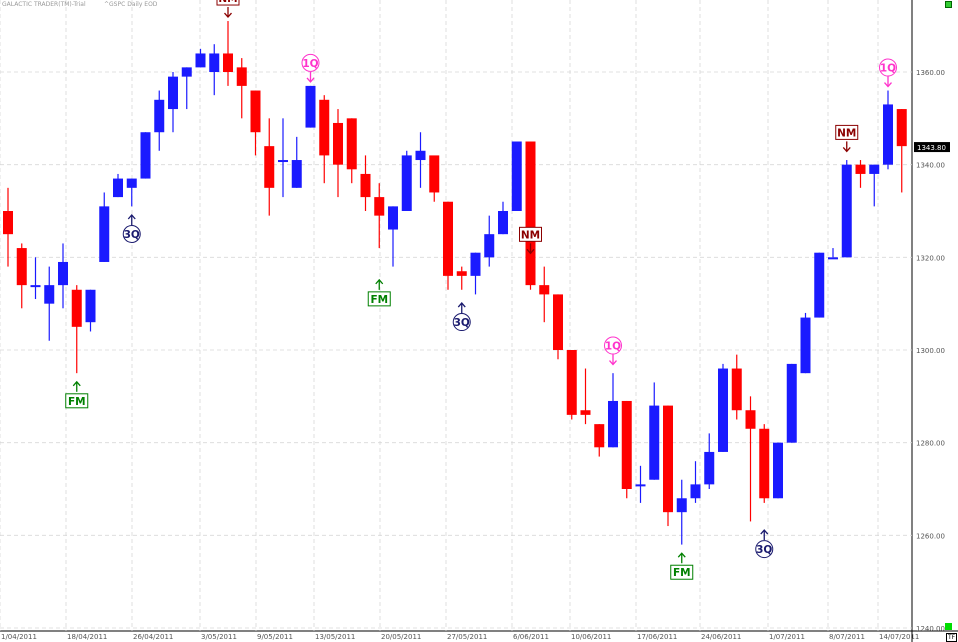 The height and width of the screenshot is (642, 958). Describe the element at coordinates (948, 626) in the screenshot. I see `scroll-marker-icon` at that location.